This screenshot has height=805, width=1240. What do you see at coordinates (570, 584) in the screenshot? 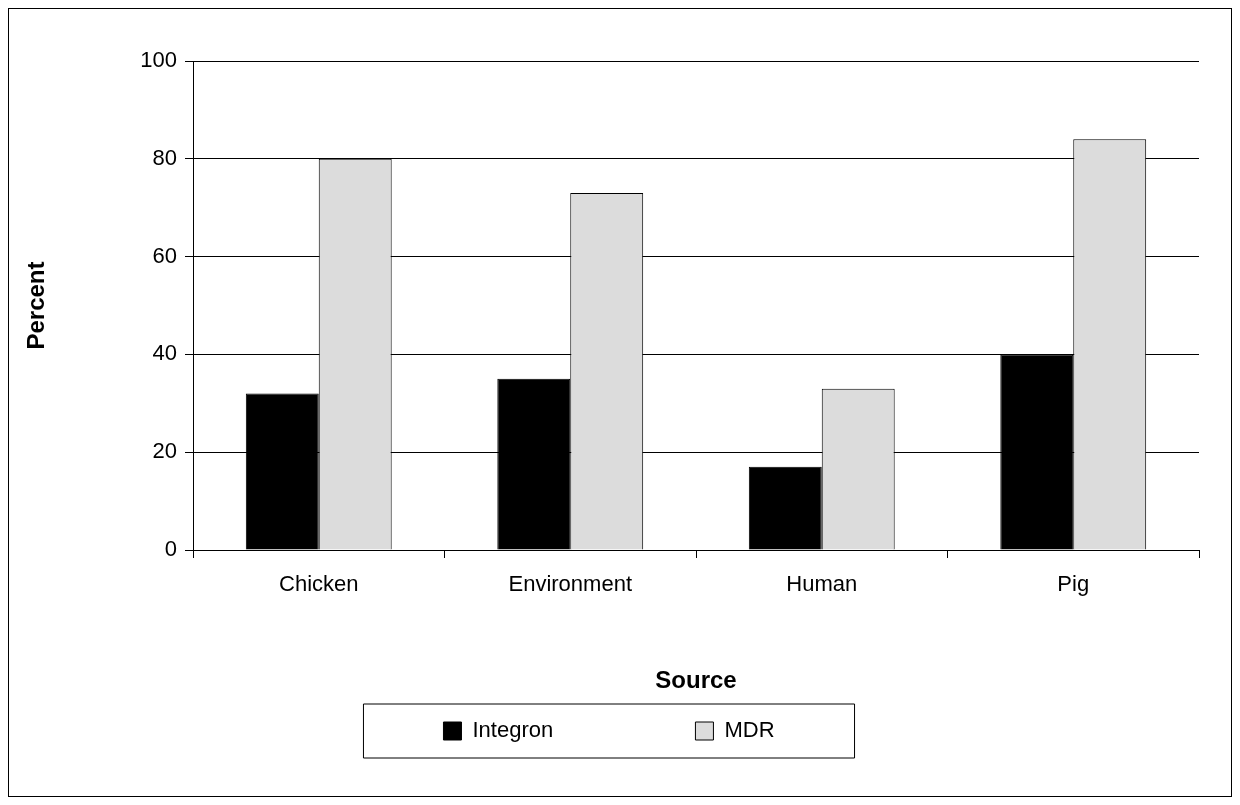
I see `x-tick-label: Environment` at bounding box center [570, 584].